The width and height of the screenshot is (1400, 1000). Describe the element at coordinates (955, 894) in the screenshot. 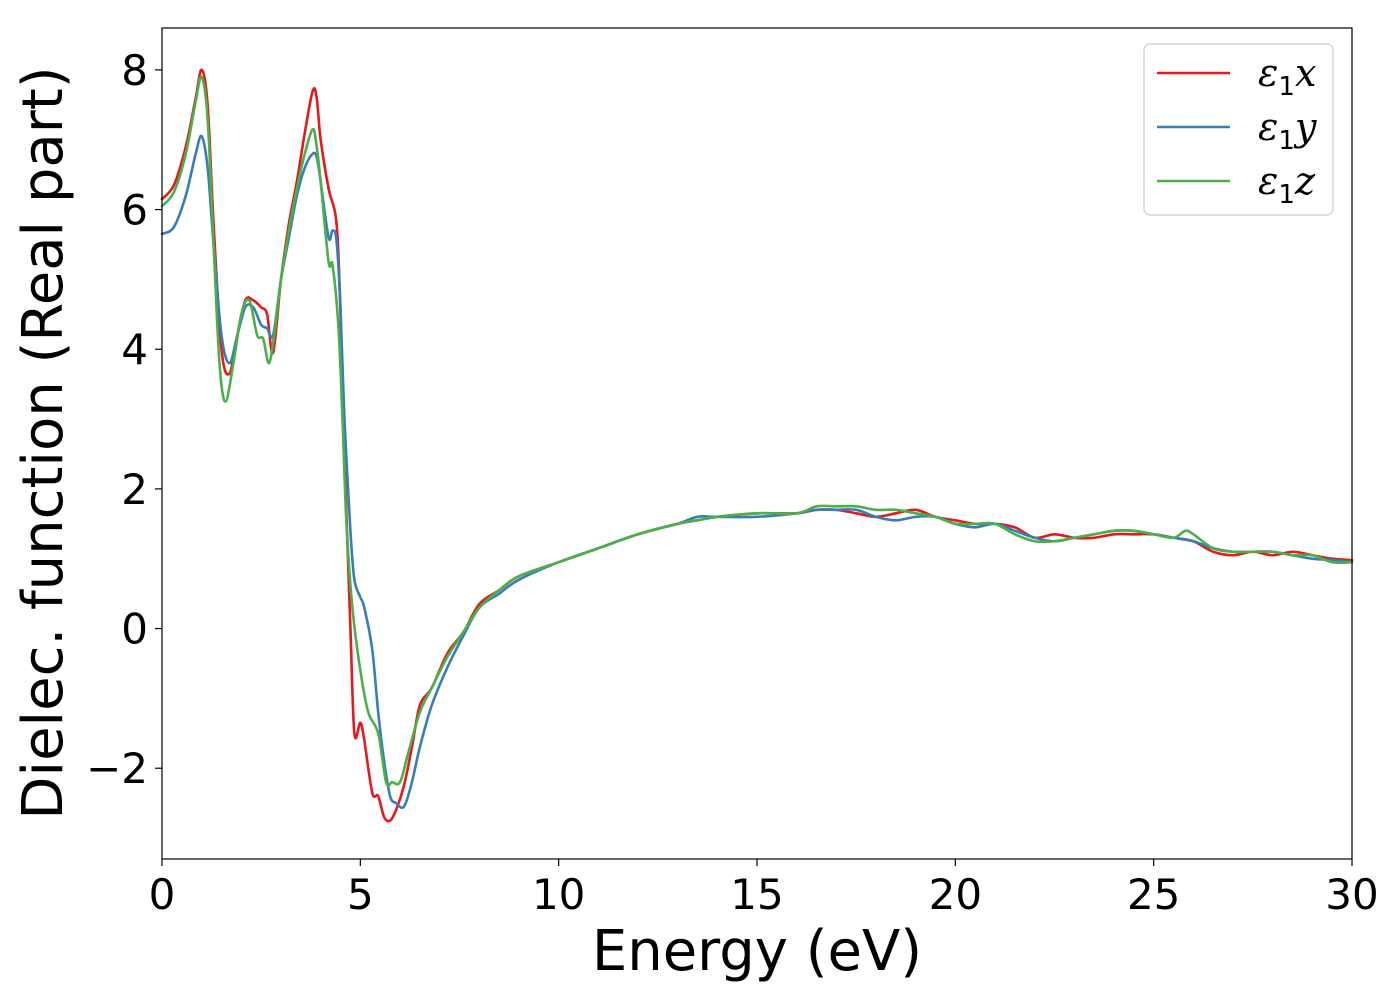

I see `x-tick-label: 20` at that location.